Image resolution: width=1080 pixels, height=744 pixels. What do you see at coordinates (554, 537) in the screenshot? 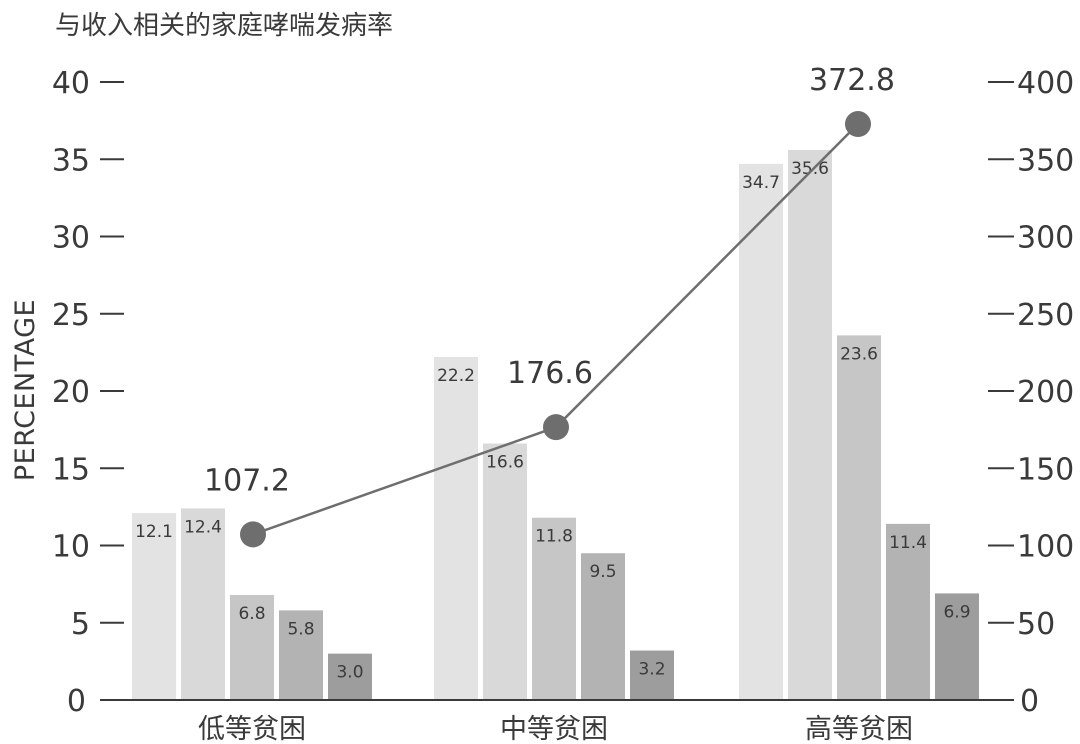
I see `bar-value-label: 11.8` at bounding box center [554, 537].